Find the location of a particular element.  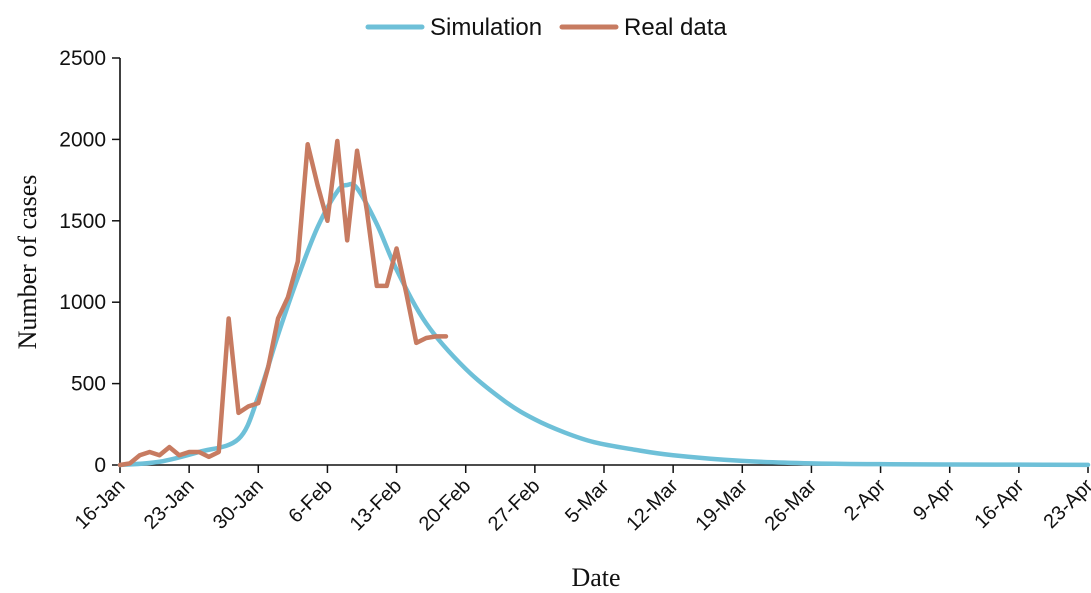

y-tick-label: 0 is located at coordinates (100, 465).